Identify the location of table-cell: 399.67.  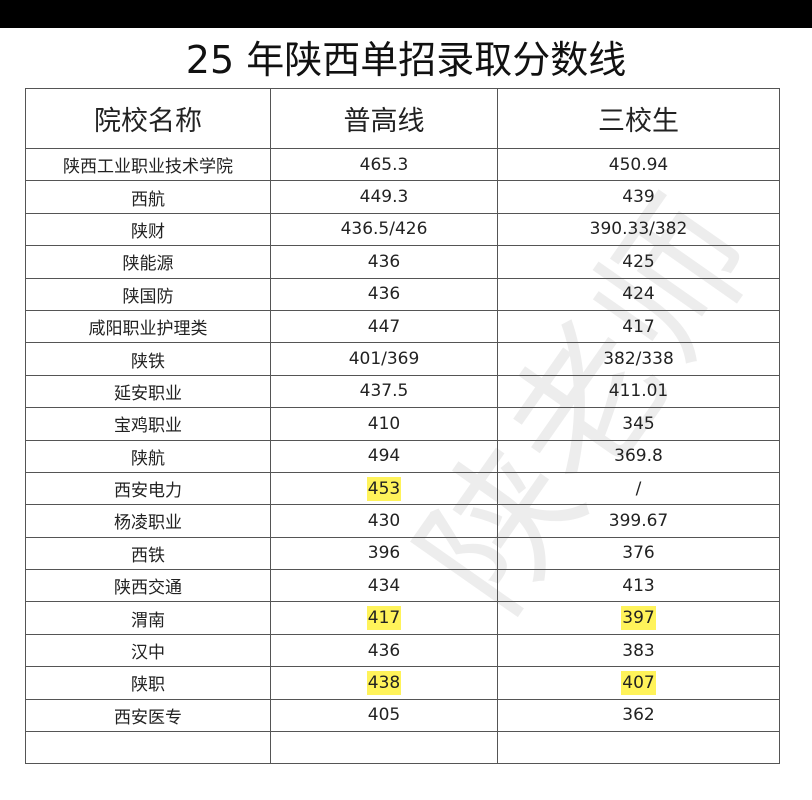
(638, 521).